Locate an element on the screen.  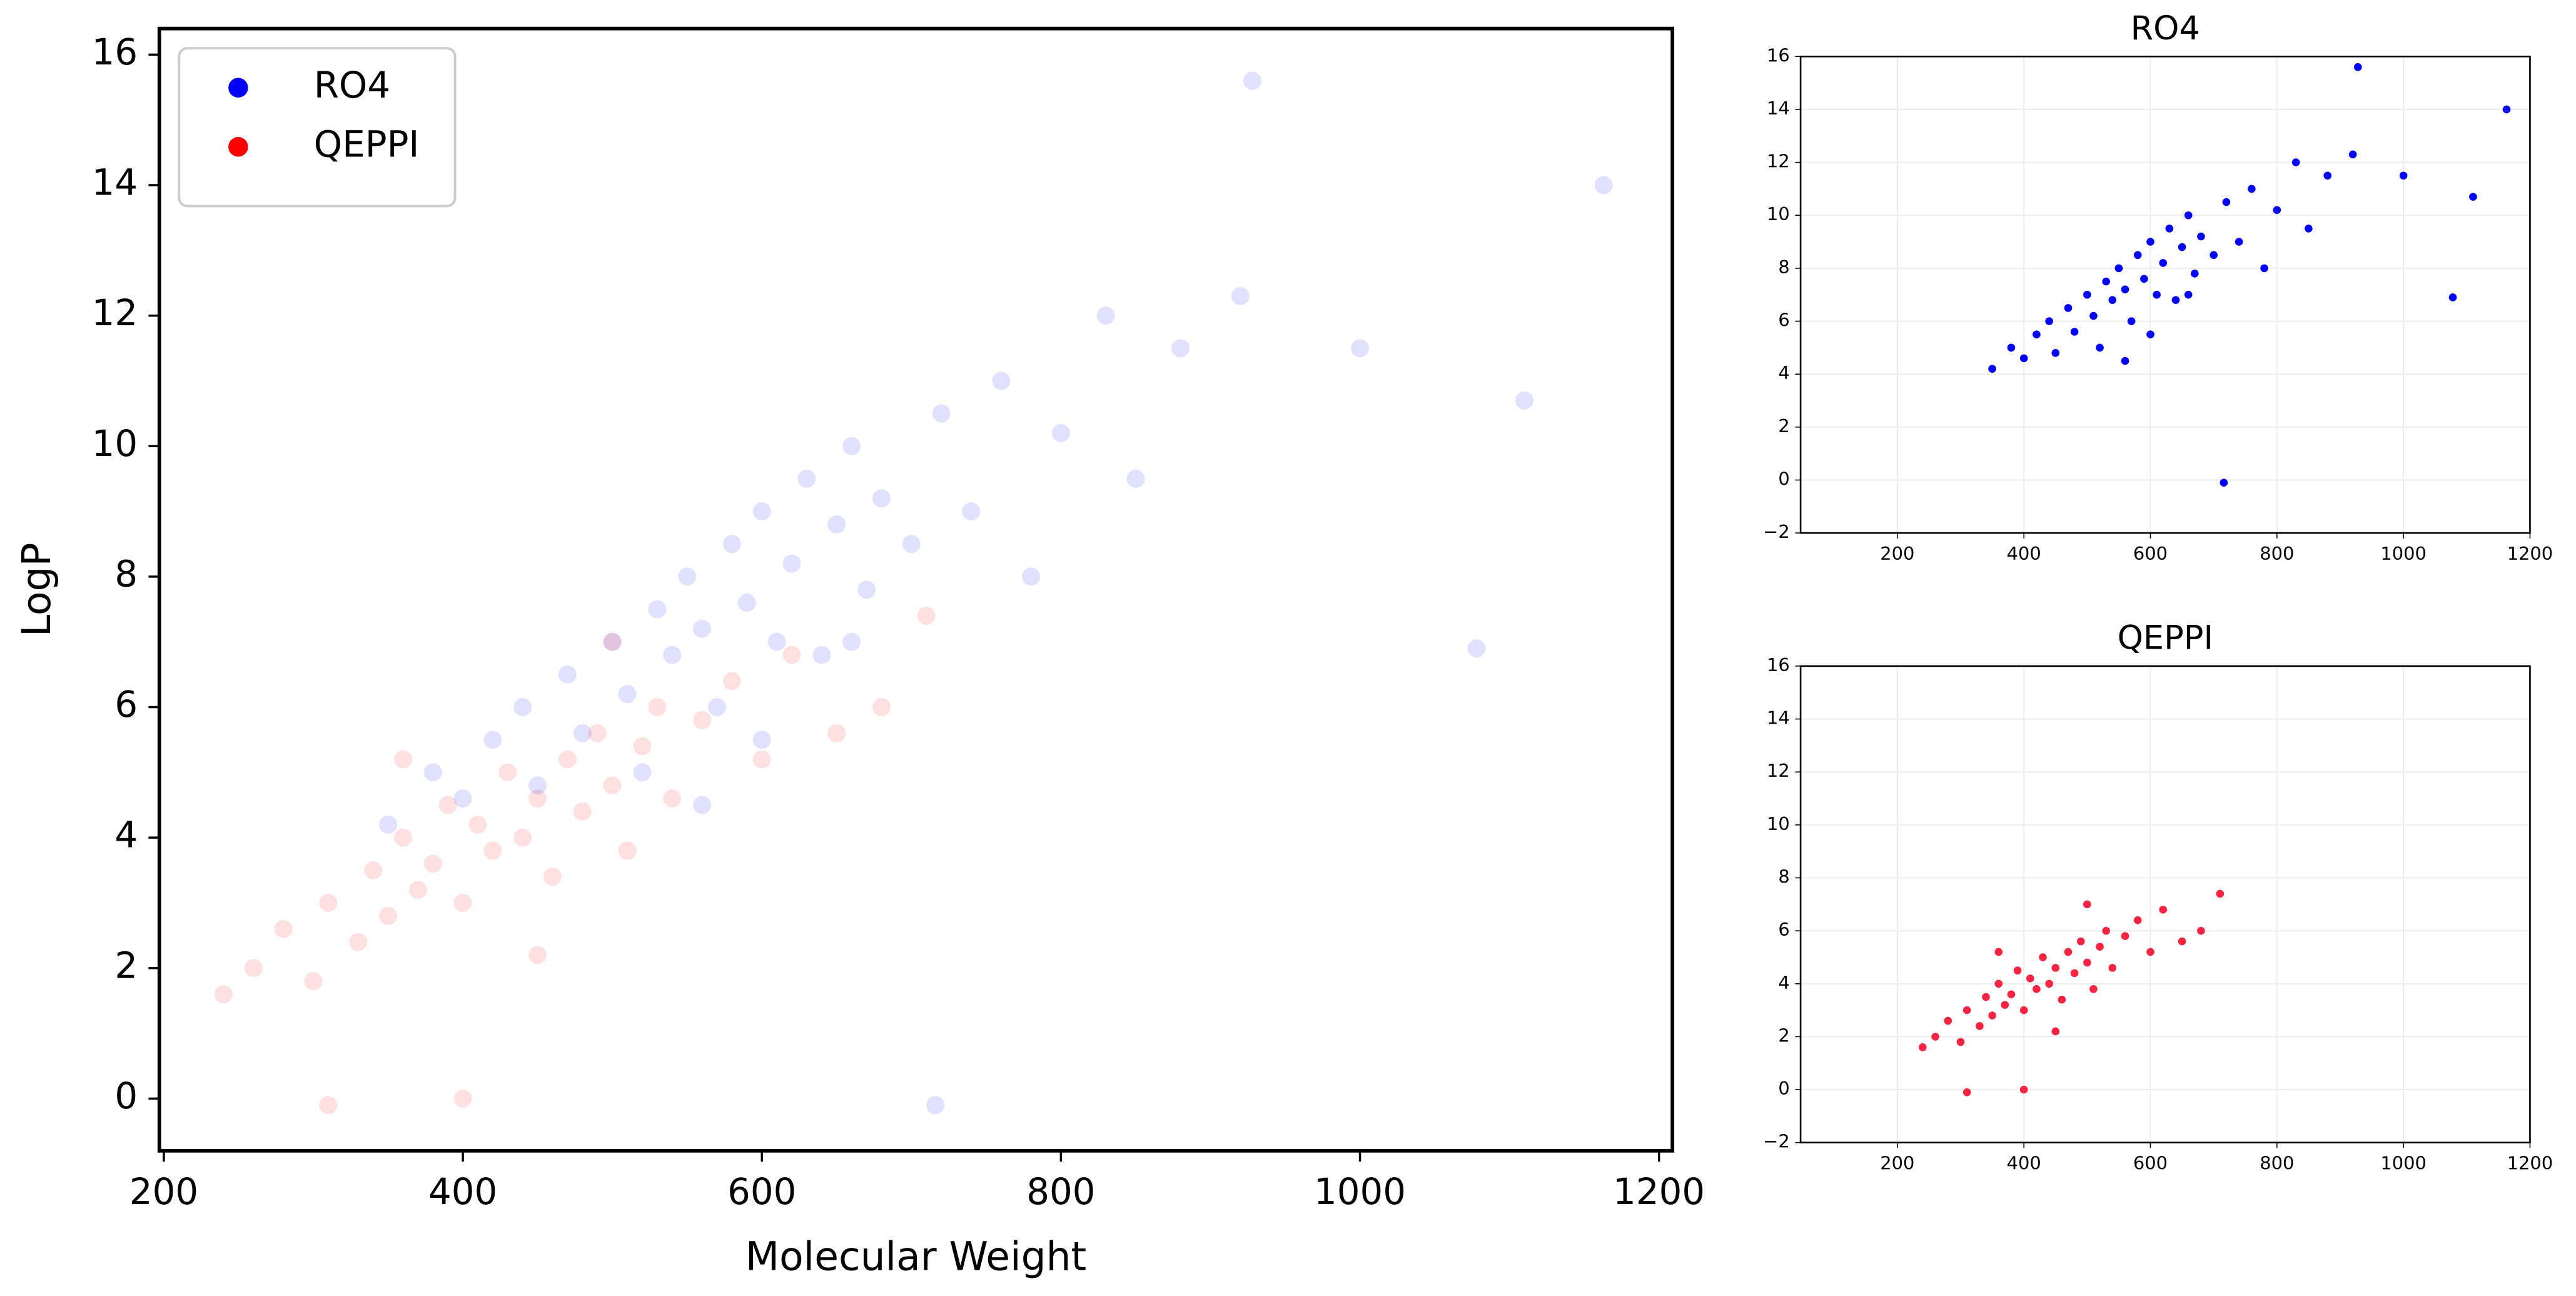
y-tick-label: 0 is located at coordinates (1784, 1088).